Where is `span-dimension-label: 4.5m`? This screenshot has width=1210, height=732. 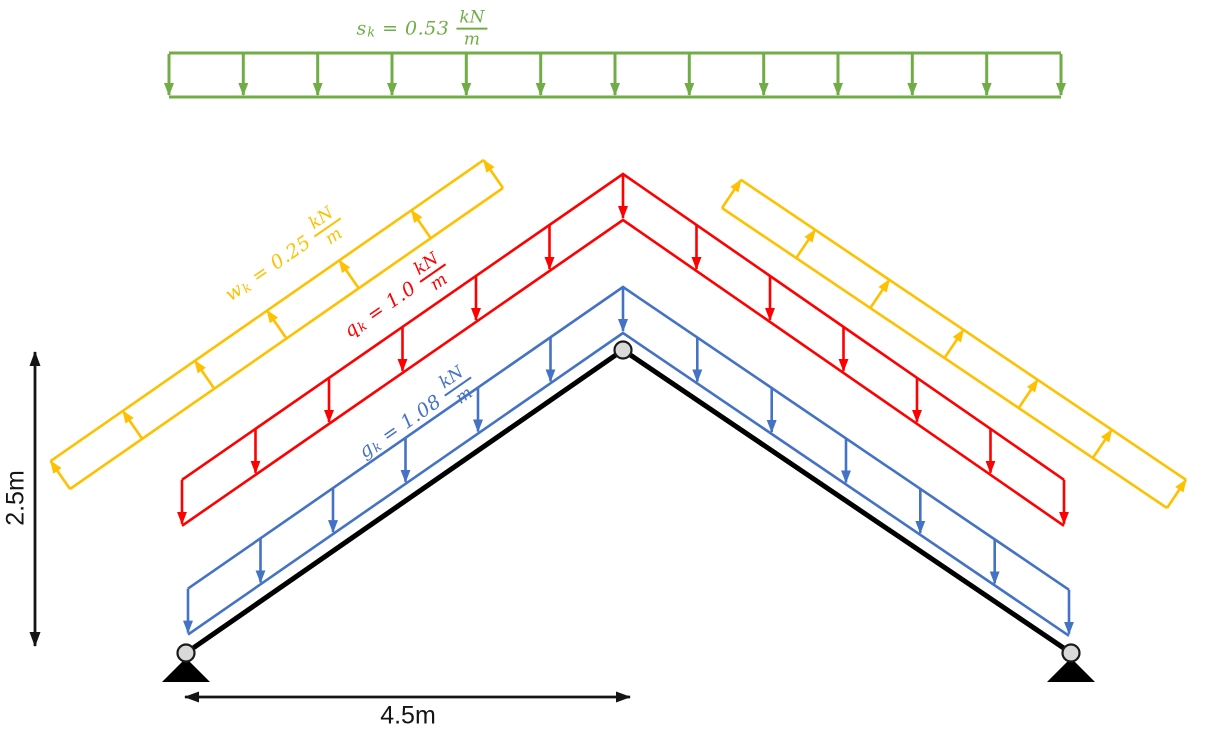
span-dimension-label: 4.5m is located at coordinates (408, 715).